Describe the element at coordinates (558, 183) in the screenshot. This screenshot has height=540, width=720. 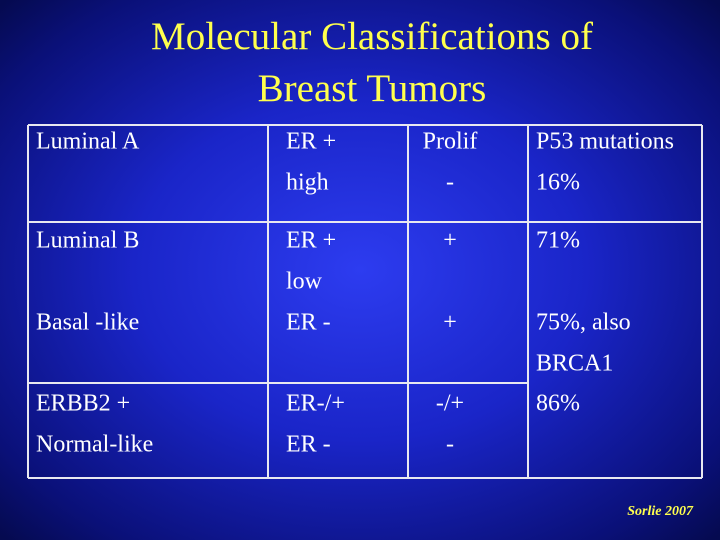
I see `cell-text: 16%` at that location.